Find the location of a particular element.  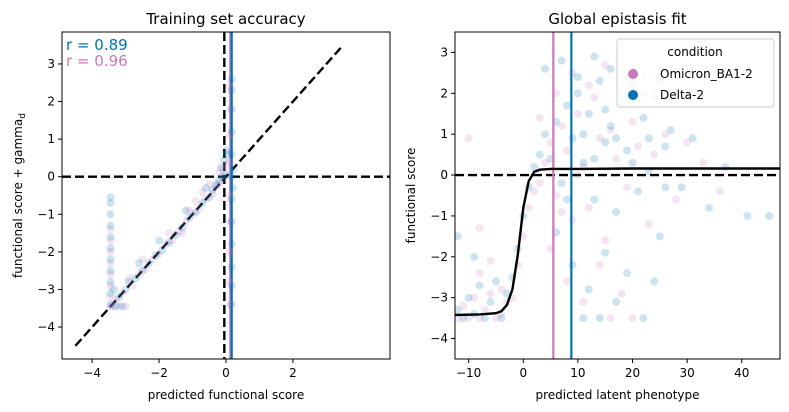

panel2-y-tick-label--4: −4 is located at coordinates (439, 339).